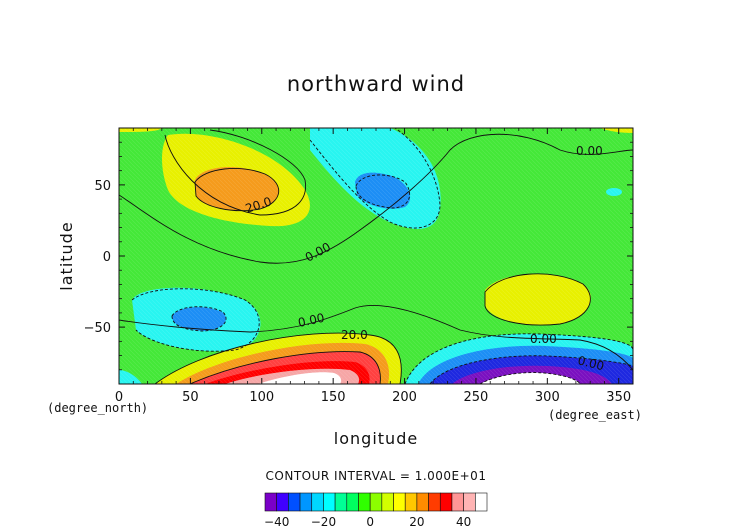 This screenshot has width=752, height=532. I want to click on x-tick-label: 350, so click(618, 397).